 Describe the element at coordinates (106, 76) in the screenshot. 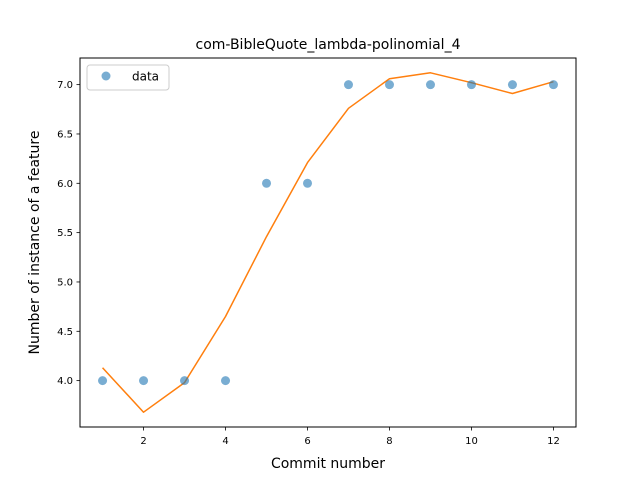

I see `legend-marker-data` at that location.